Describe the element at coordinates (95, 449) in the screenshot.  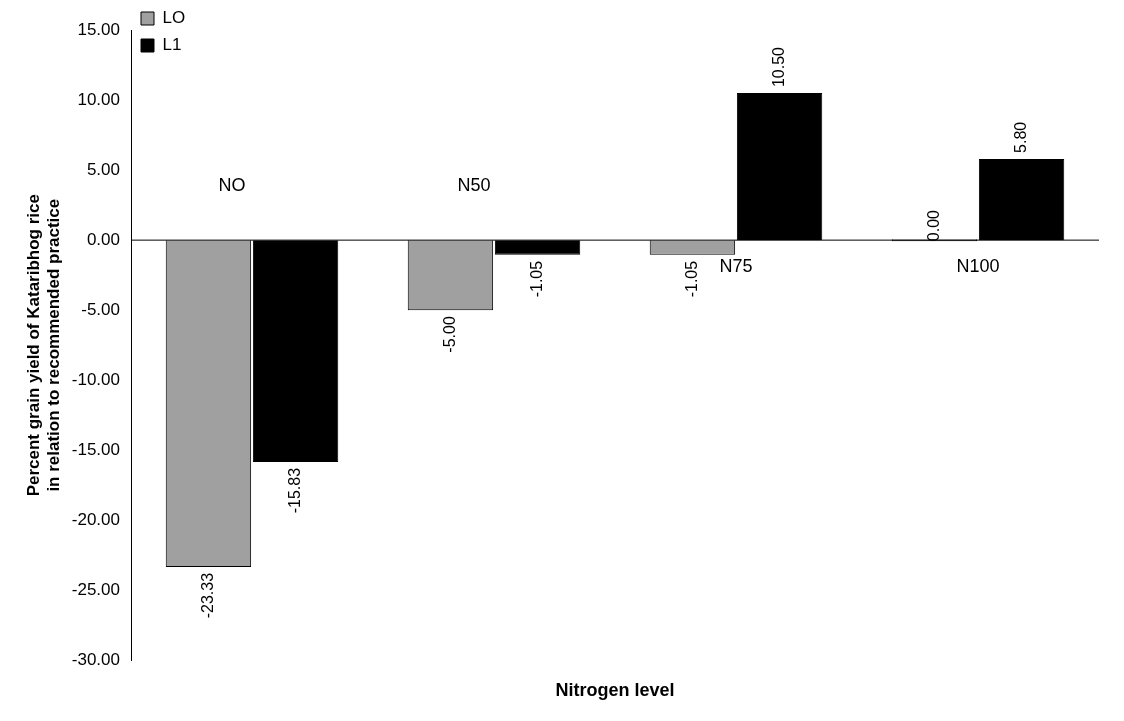
I see `y-tick-label: -15.00` at that location.